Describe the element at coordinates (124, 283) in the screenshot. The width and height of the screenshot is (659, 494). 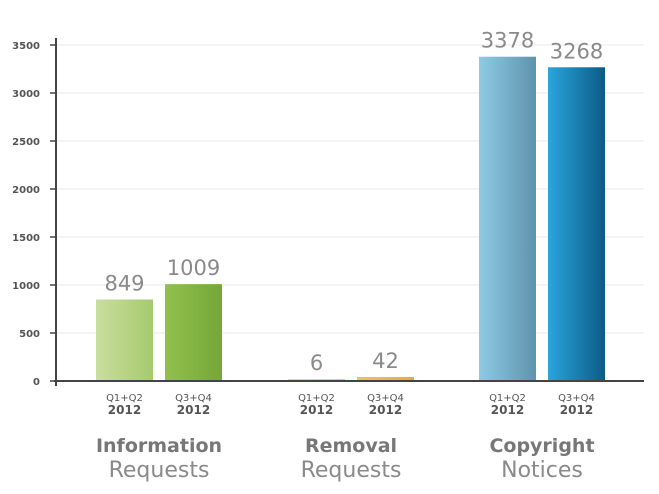
I see `bar-value-label: 849` at that location.